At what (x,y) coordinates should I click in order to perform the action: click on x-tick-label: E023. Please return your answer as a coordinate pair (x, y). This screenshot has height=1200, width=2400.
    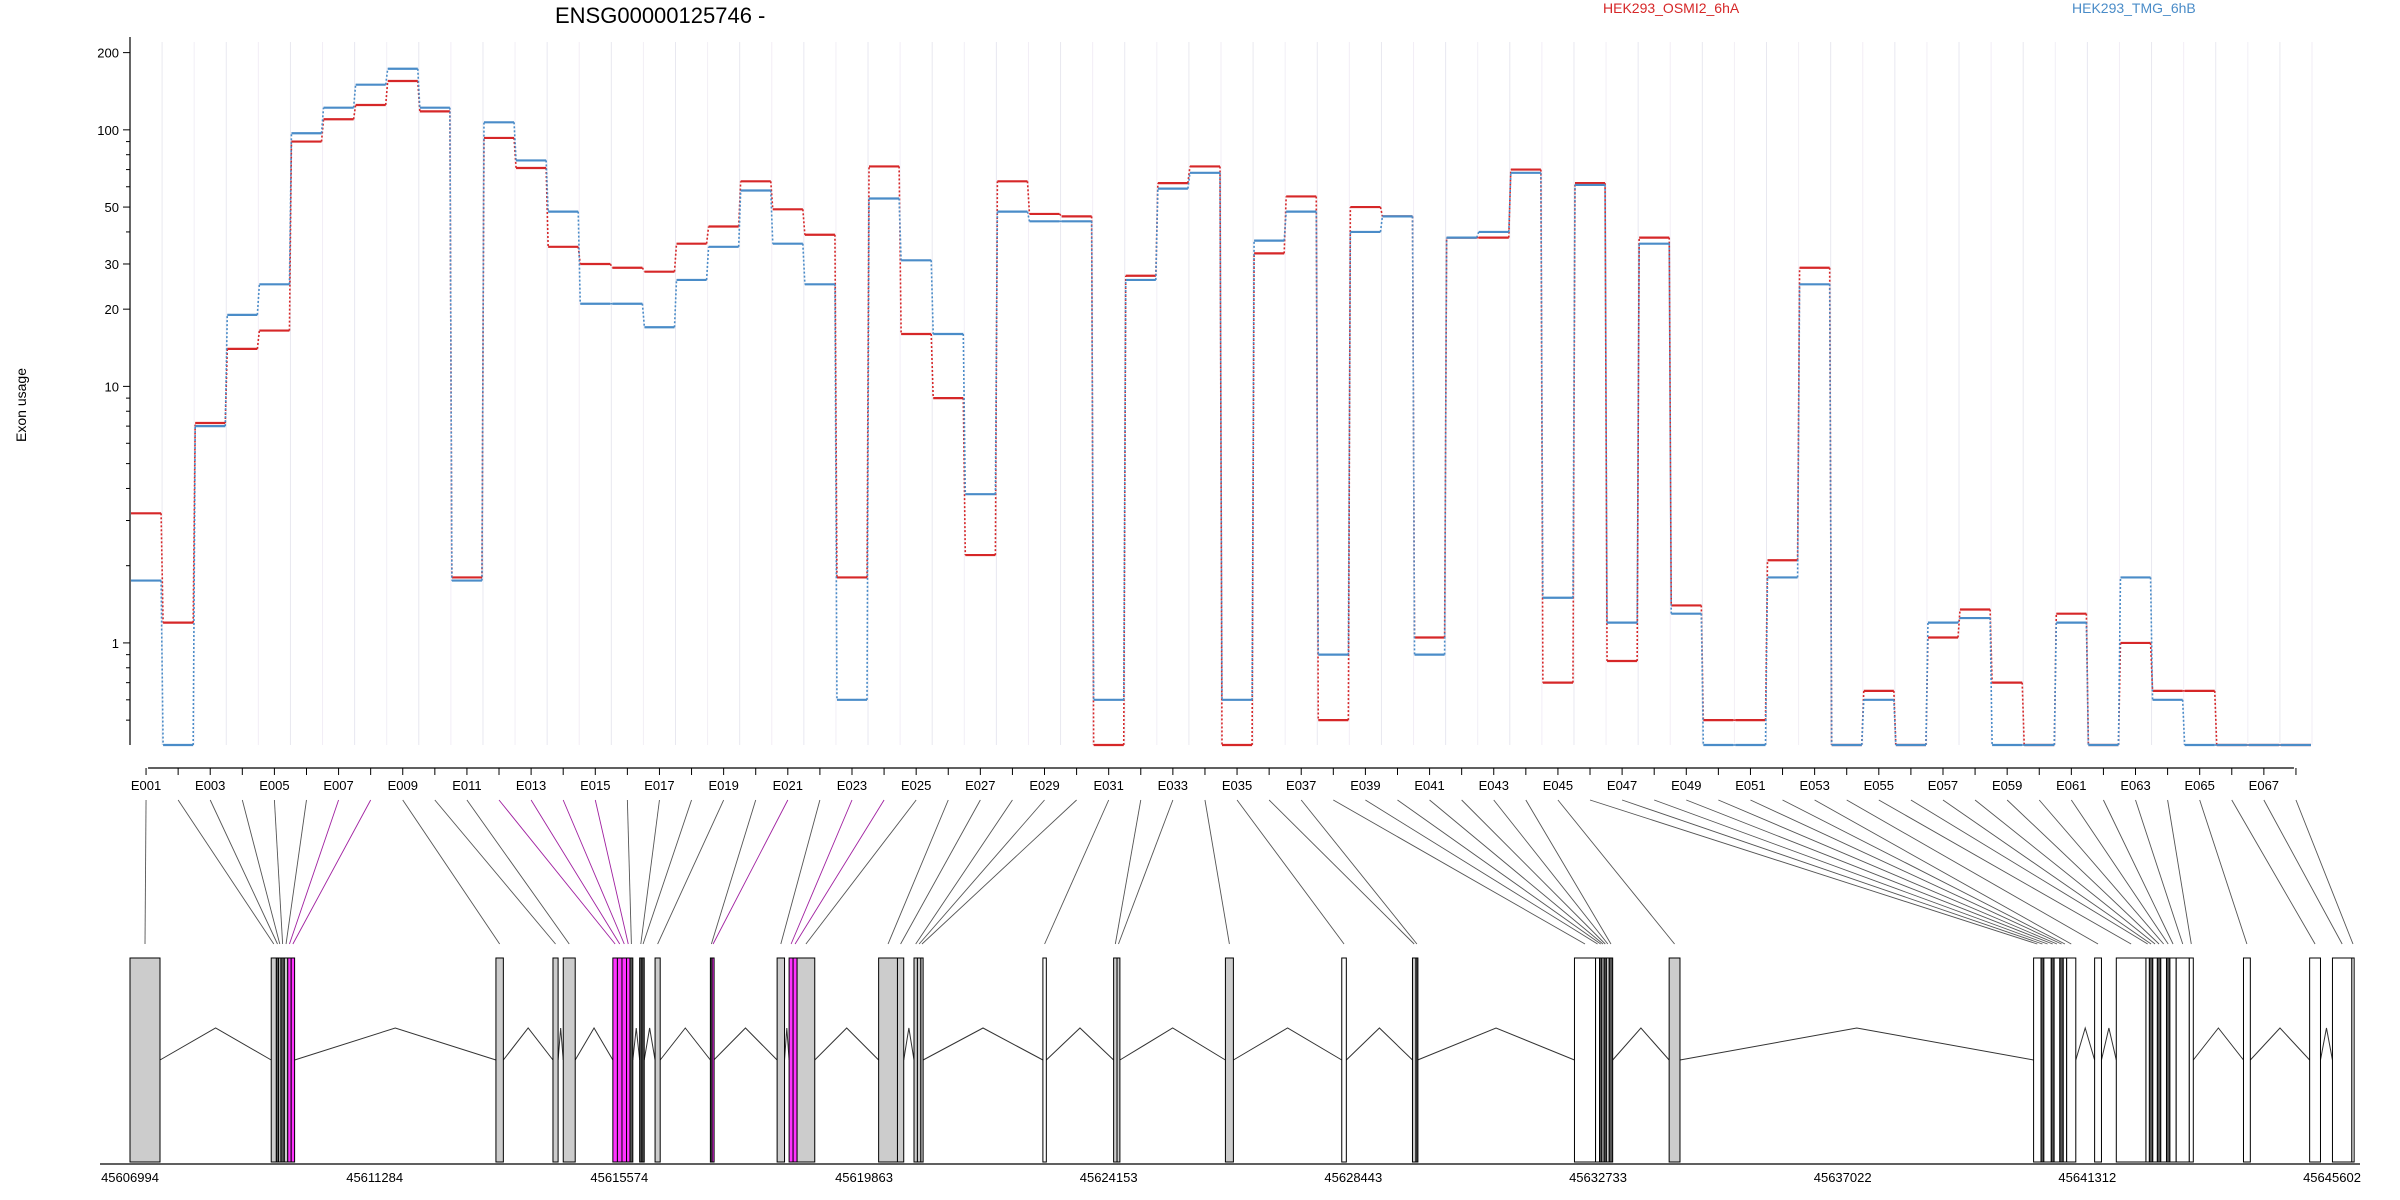
    Looking at the image, I should click on (852, 785).